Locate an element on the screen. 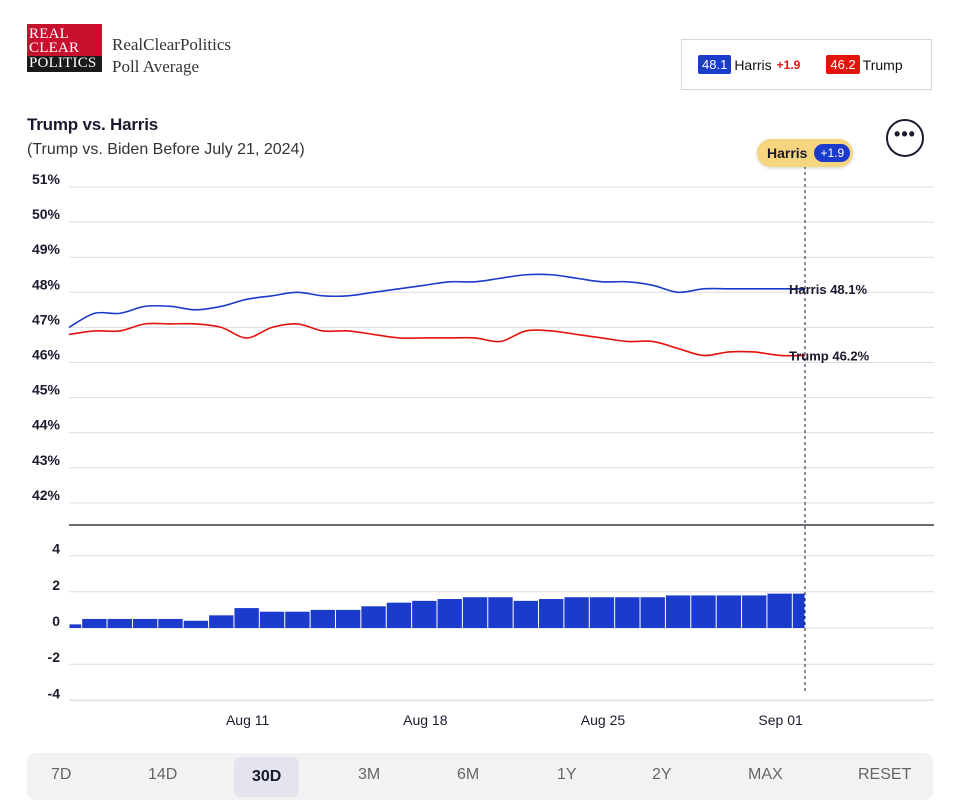 Image resolution: width=961 pixels, height=800 pixels. legend-trump-value: 46.2 is located at coordinates (843, 64).